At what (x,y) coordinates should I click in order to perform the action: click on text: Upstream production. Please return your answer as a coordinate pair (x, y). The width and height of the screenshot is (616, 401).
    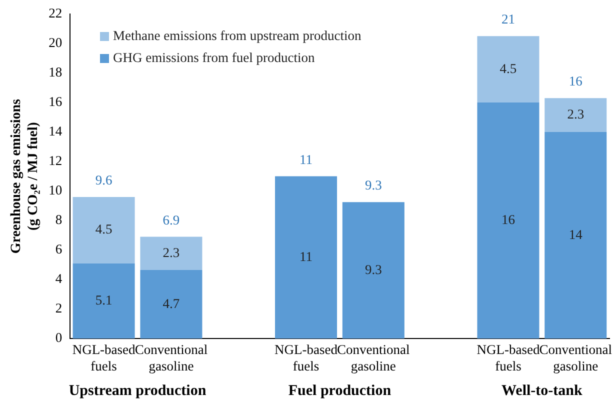
    Looking at the image, I should click on (137, 390).